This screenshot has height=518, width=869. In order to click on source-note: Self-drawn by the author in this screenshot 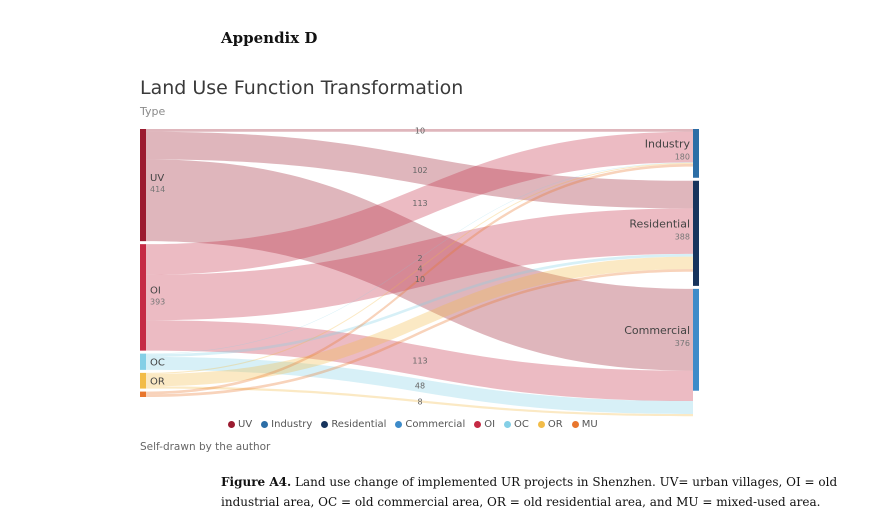, I will do `click(205, 447)`.